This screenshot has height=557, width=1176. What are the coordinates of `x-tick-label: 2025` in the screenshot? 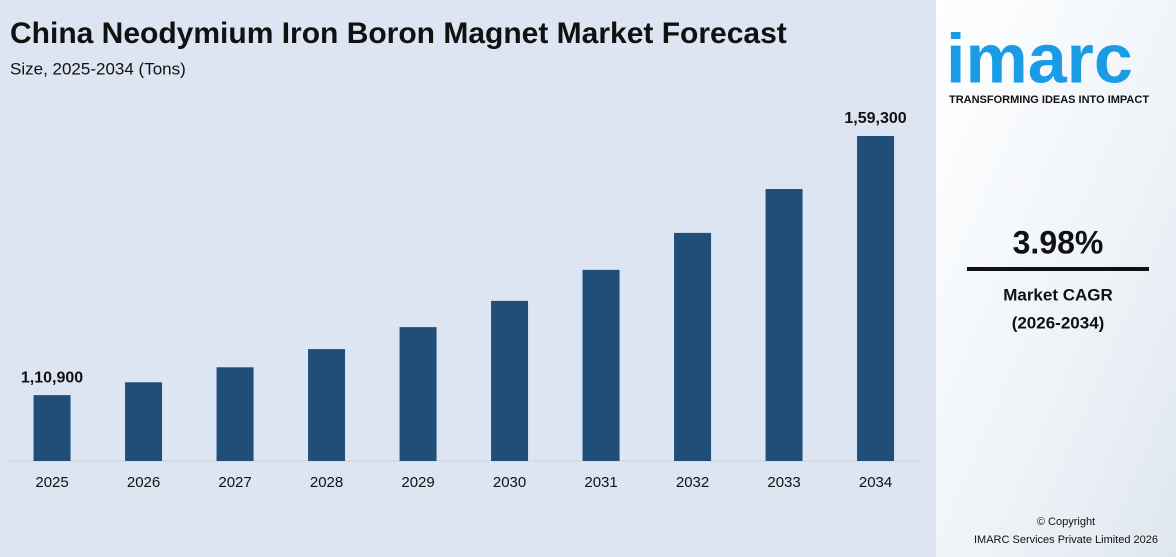 It's located at (51, 482).